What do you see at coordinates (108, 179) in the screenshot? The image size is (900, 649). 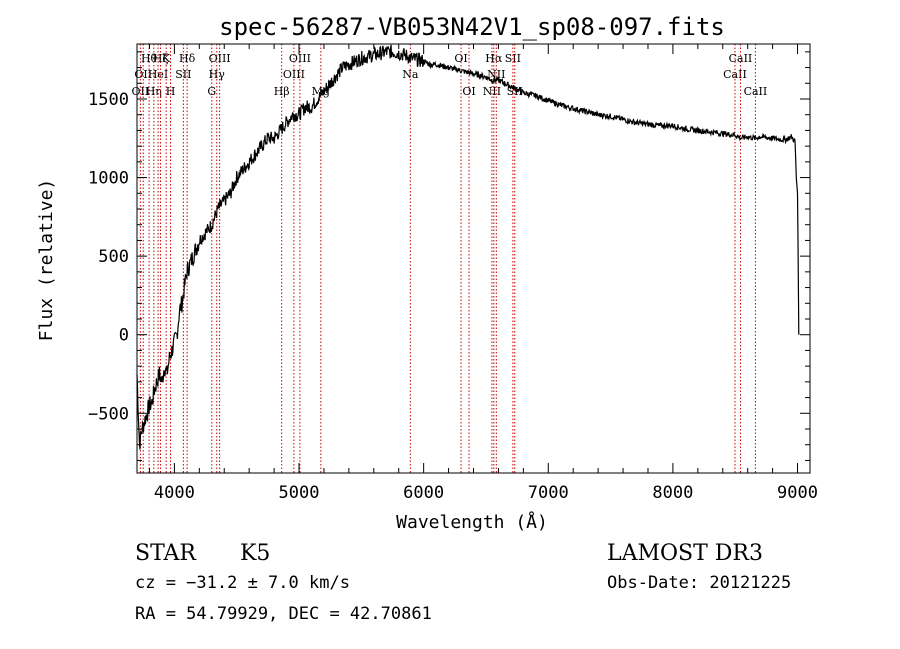 I see `y-tick-label: 1000` at bounding box center [108, 179].